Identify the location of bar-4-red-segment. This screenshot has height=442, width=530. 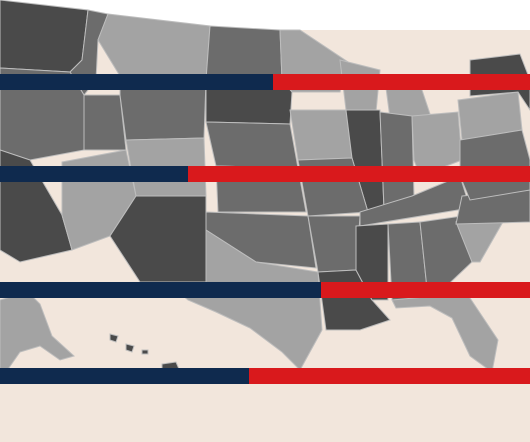
(389, 376).